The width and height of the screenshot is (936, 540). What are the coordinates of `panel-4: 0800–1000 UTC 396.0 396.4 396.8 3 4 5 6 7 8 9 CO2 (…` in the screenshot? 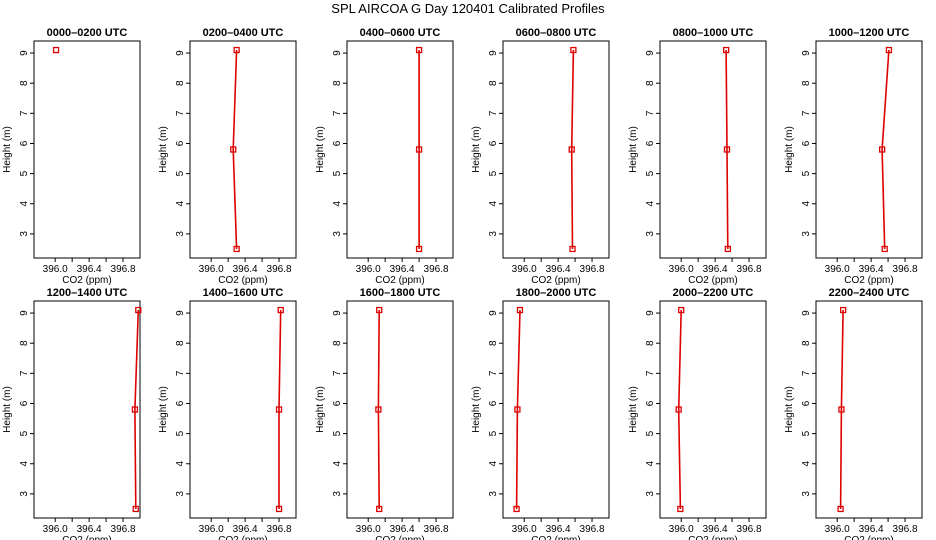 It's located at (697, 156).